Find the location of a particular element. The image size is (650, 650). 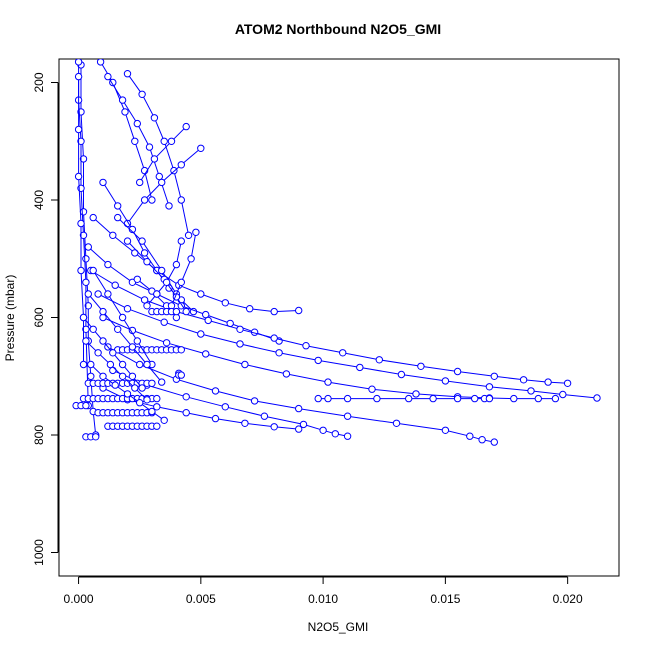

y-axis: 200 400 600 800 1000 is located at coordinates (45, 319).